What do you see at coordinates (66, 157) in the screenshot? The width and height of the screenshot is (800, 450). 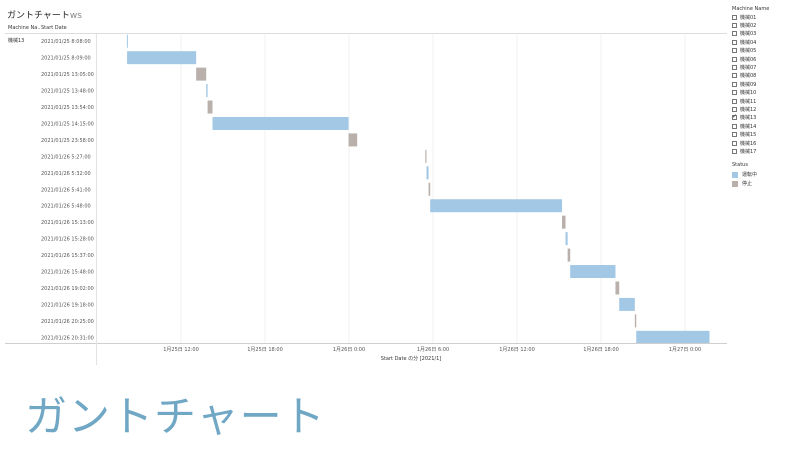 I see `row-label: 2021/01/26 5:27:00` at bounding box center [66, 157].